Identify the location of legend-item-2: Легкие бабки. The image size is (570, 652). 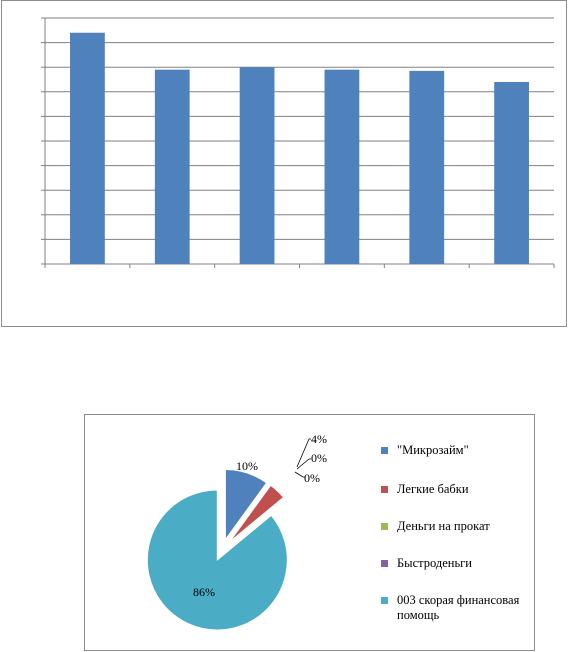
(456, 489).